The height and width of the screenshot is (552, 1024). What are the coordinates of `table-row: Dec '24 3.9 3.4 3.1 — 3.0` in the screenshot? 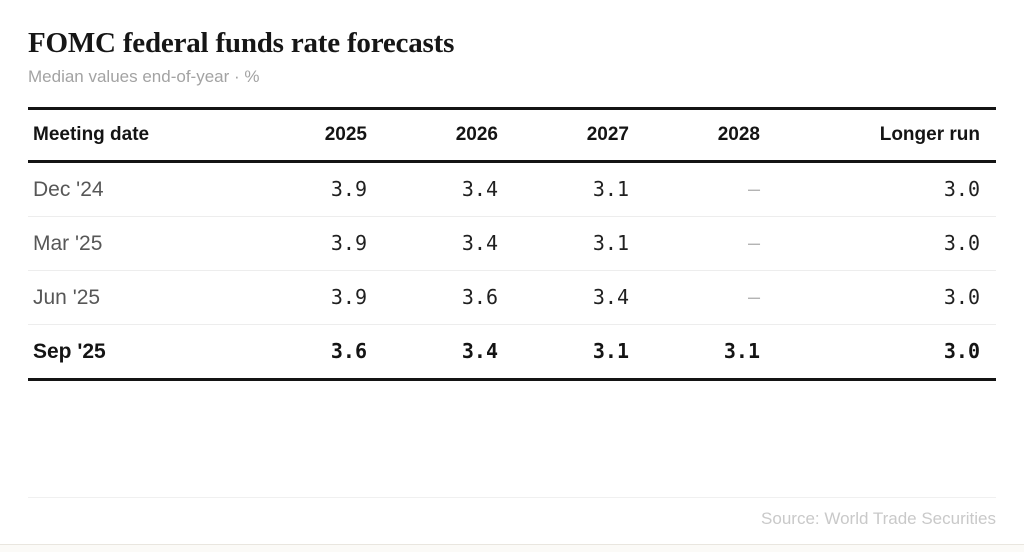 It's located at (512, 189).